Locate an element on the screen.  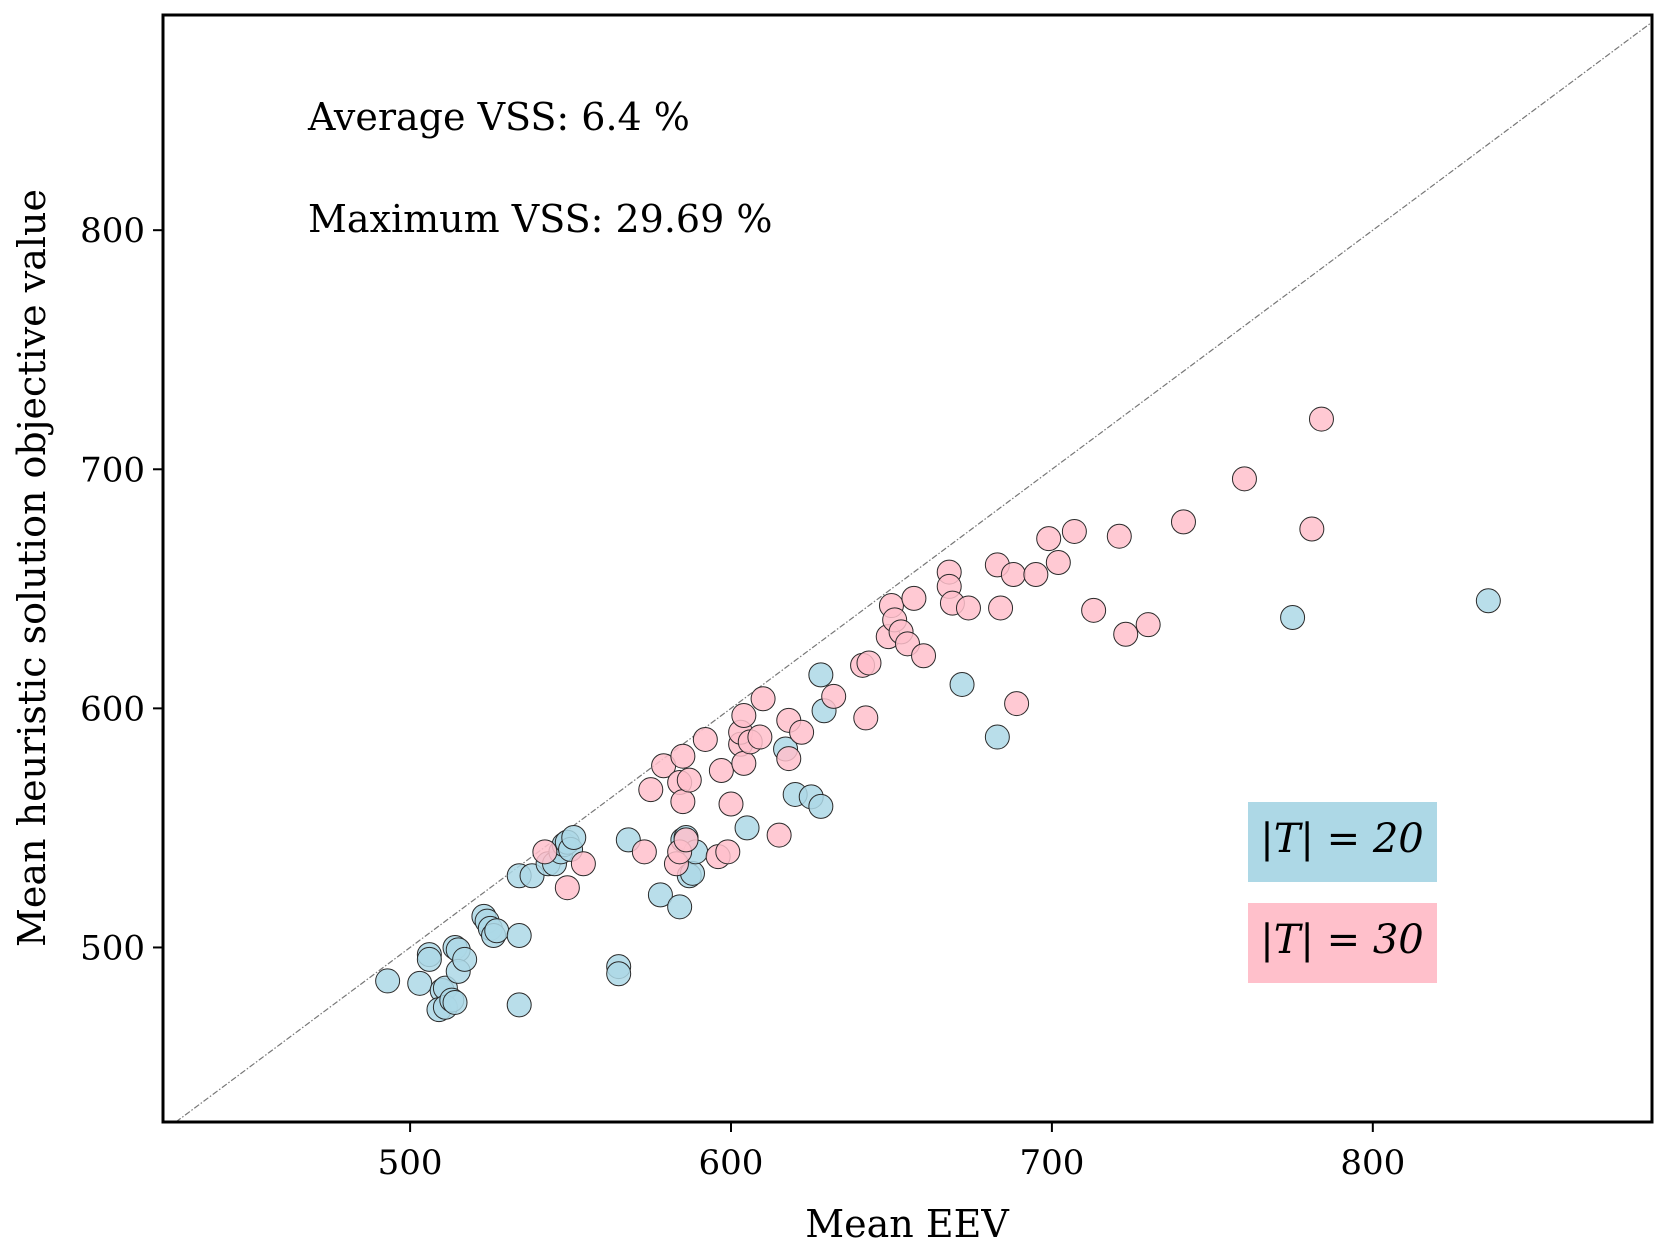
y-tick-label-800: 800 is located at coordinates (112, 231).